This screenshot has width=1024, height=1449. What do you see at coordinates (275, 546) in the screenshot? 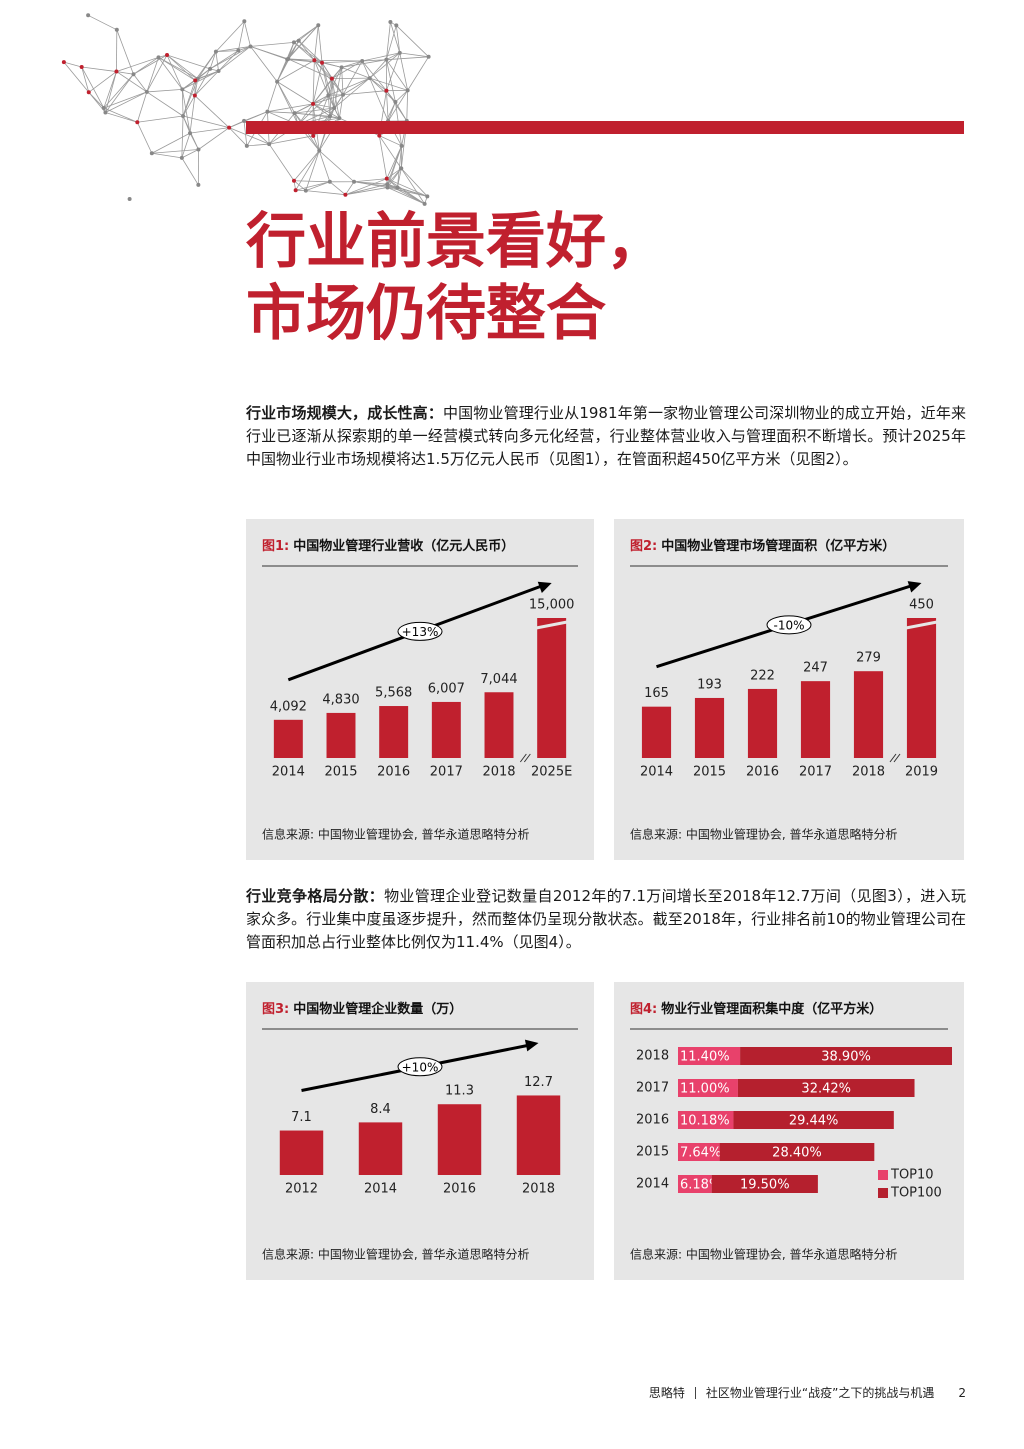
I see `figure-label: 图1:` at bounding box center [275, 546].